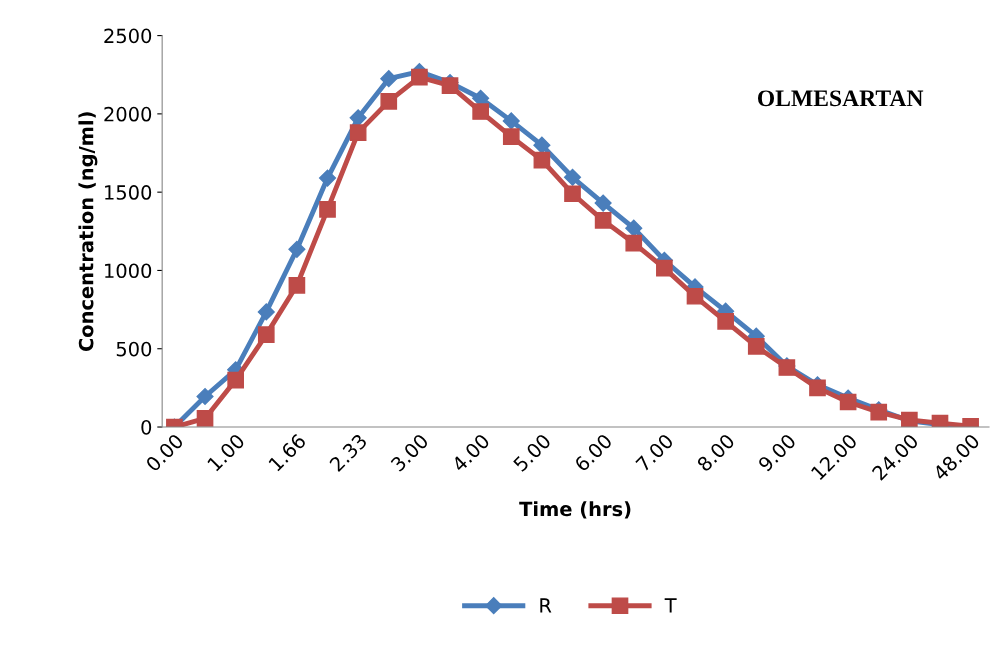 This screenshot has width=1001, height=647. Describe the element at coordinates (134, 349) in the screenshot. I see `y-tick-label: 500` at that location.